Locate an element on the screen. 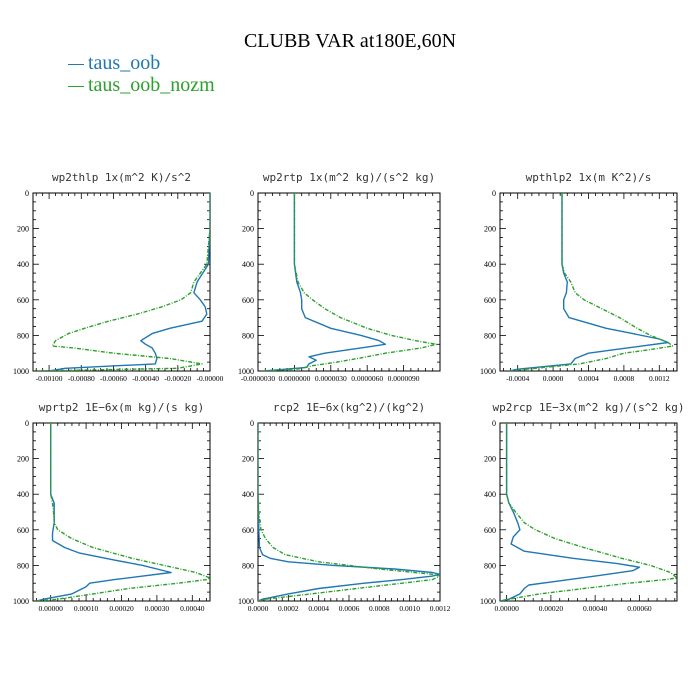  x-tick-label: -0.0004 is located at coordinates (517, 378).